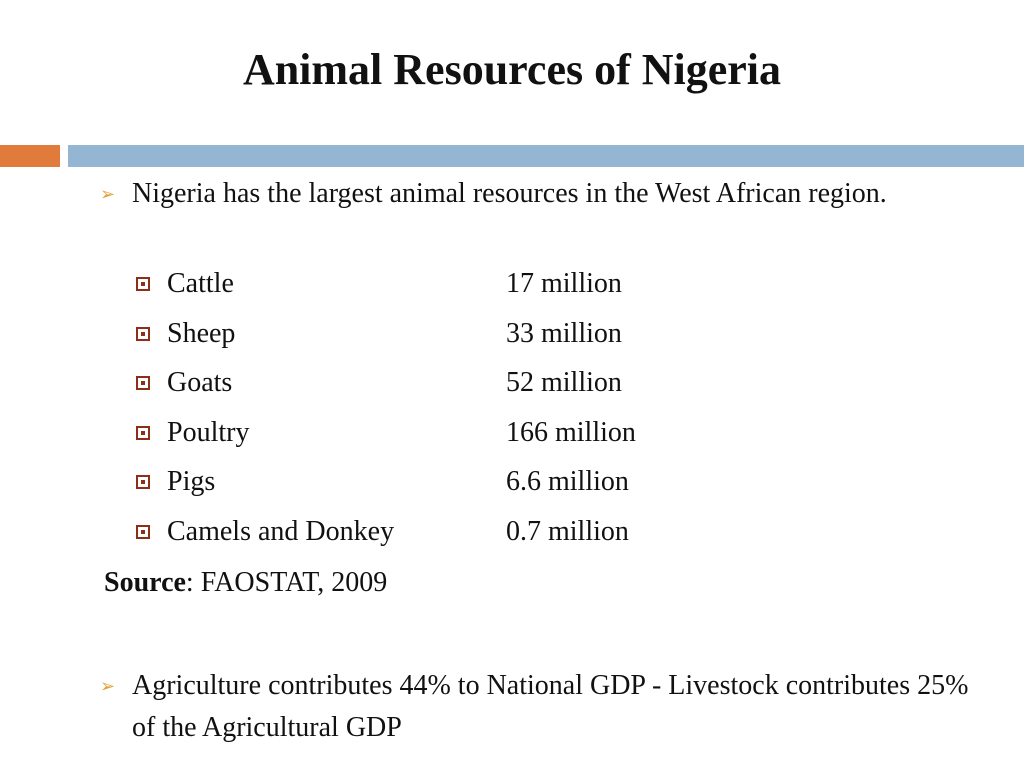 Image resolution: width=1024 pixels, height=768 pixels. What do you see at coordinates (486, 387) in the screenshot?
I see `list-item: Goats 52 million` at bounding box center [486, 387].